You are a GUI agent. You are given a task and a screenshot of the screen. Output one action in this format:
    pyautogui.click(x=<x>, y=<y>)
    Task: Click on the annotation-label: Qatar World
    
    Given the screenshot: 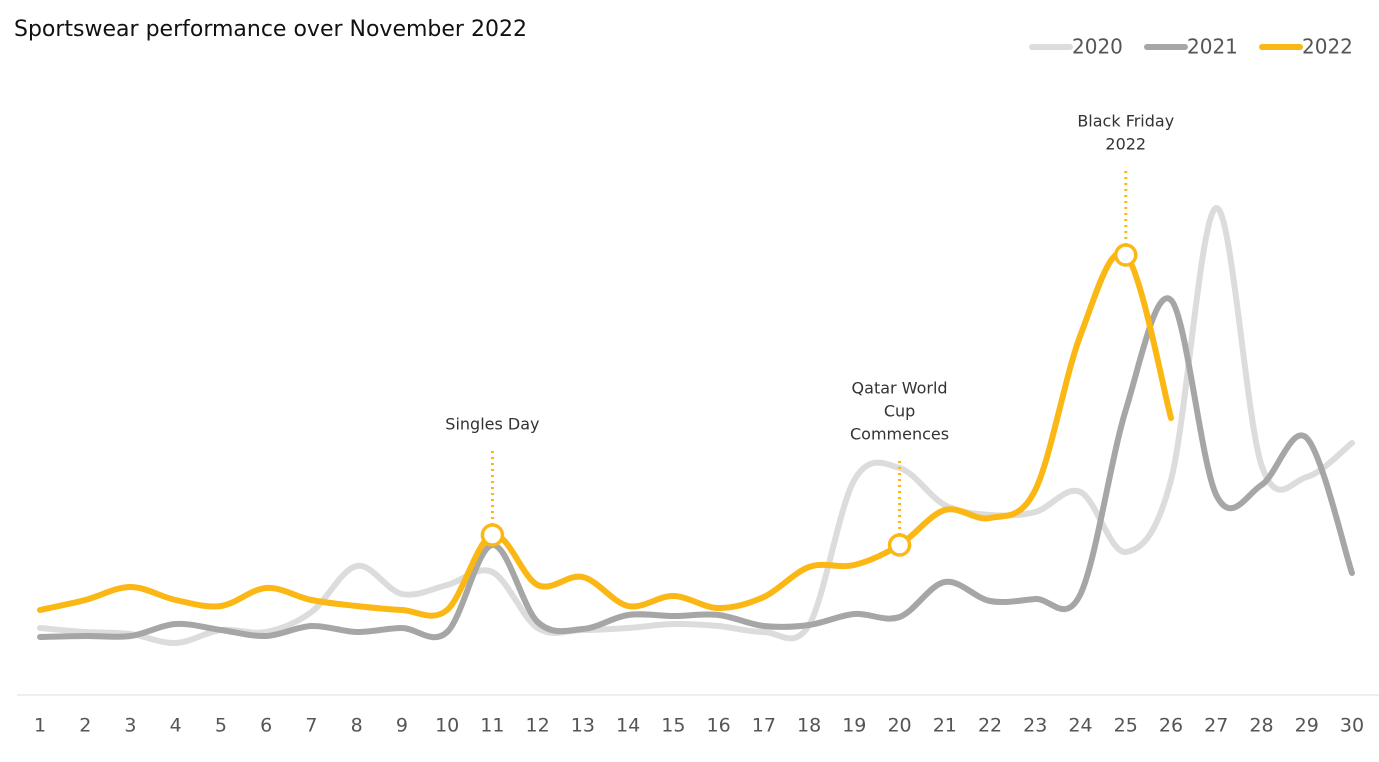 What is the action you would take?
    pyautogui.click(x=900, y=388)
    